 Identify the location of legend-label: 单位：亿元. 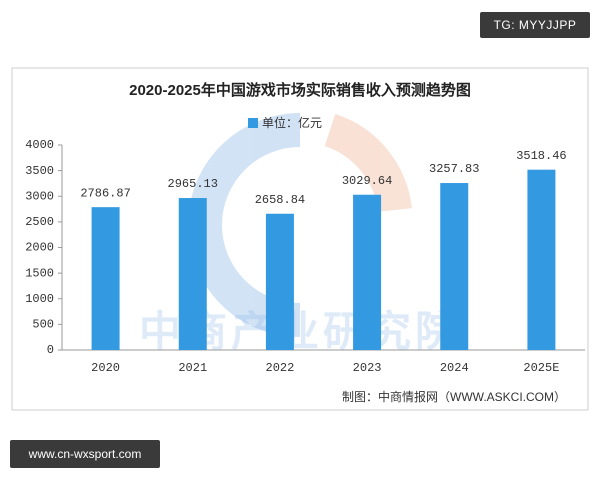
(292, 122).